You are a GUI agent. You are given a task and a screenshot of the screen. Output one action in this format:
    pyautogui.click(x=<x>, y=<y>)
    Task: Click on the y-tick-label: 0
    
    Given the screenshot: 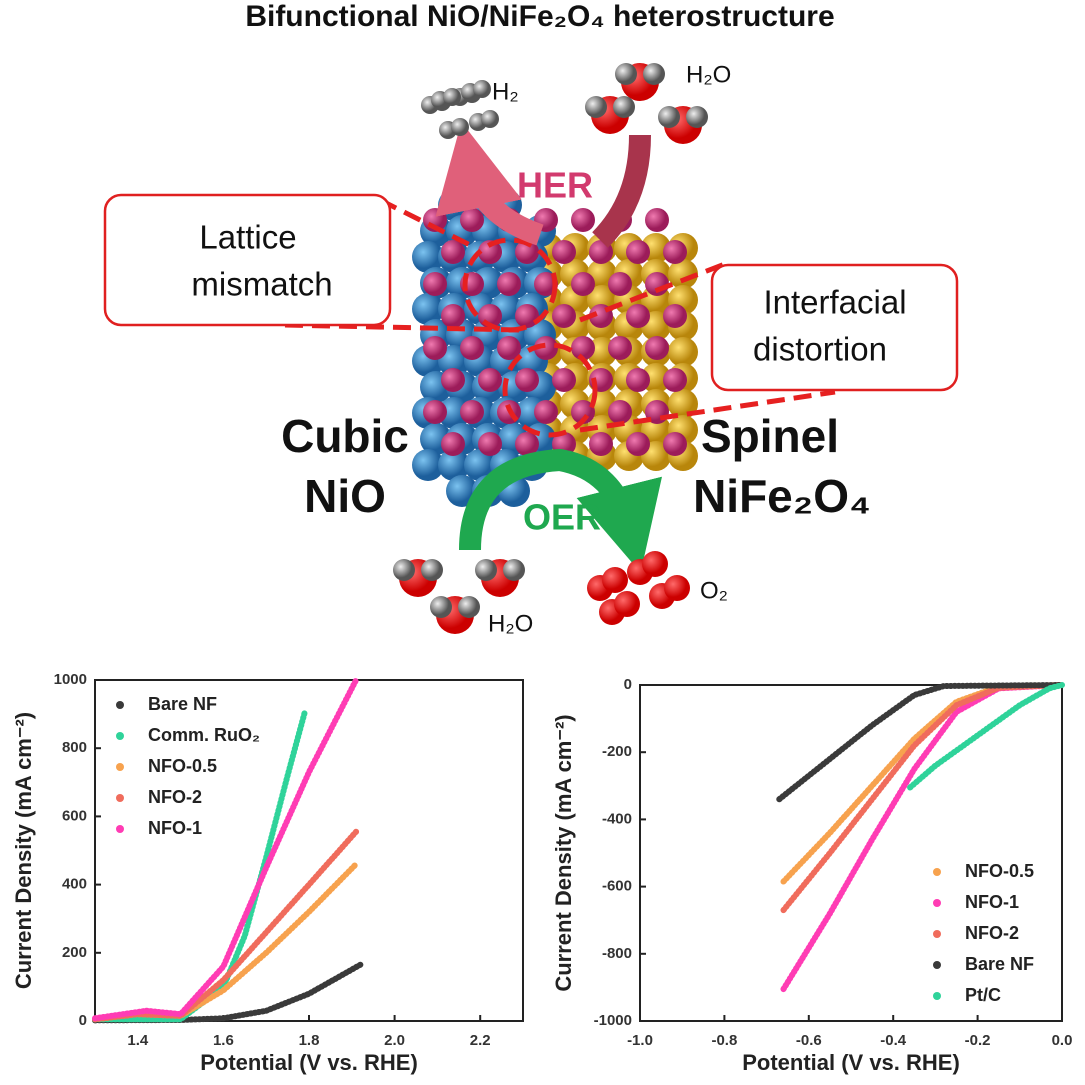 What is the action you would take?
    pyautogui.click(x=83, y=1020)
    